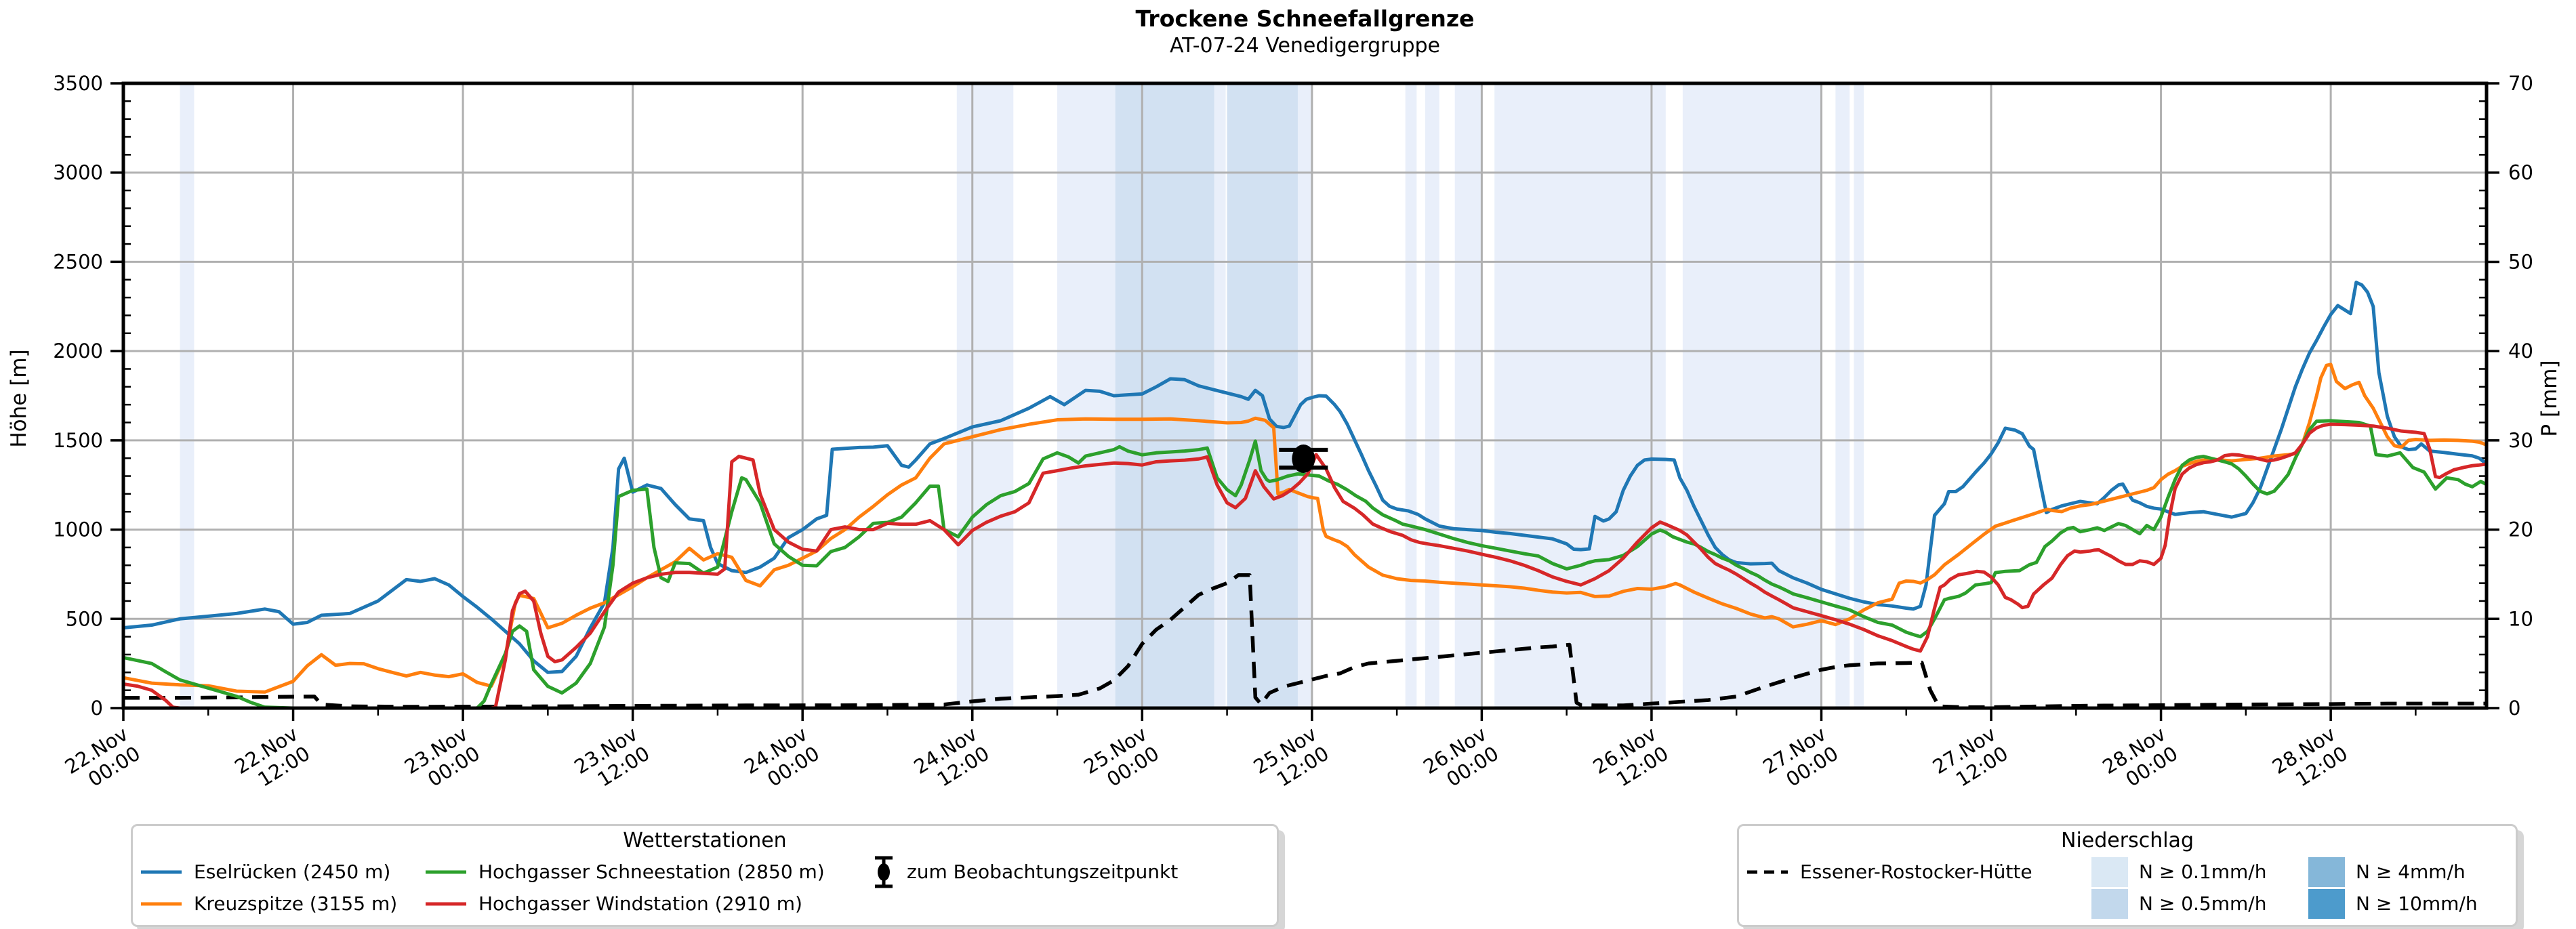 This screenshot has width=2576, height=929. Describe the element at coordinates (78, 83) in the screenshot. I see `y-left-tick-label: 3500` at that location.